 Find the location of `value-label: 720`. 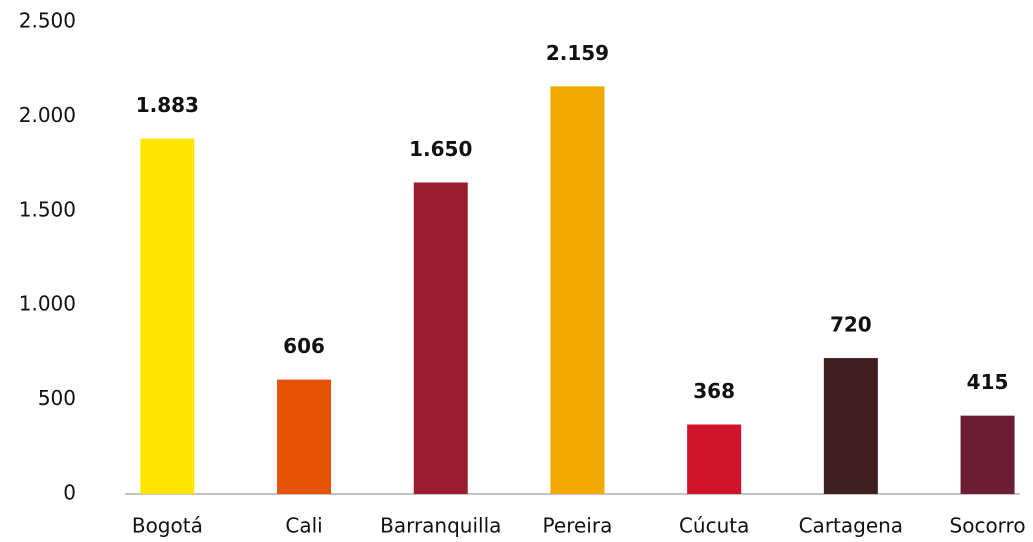

value-label: 720 is located at coordinates (851, 325).